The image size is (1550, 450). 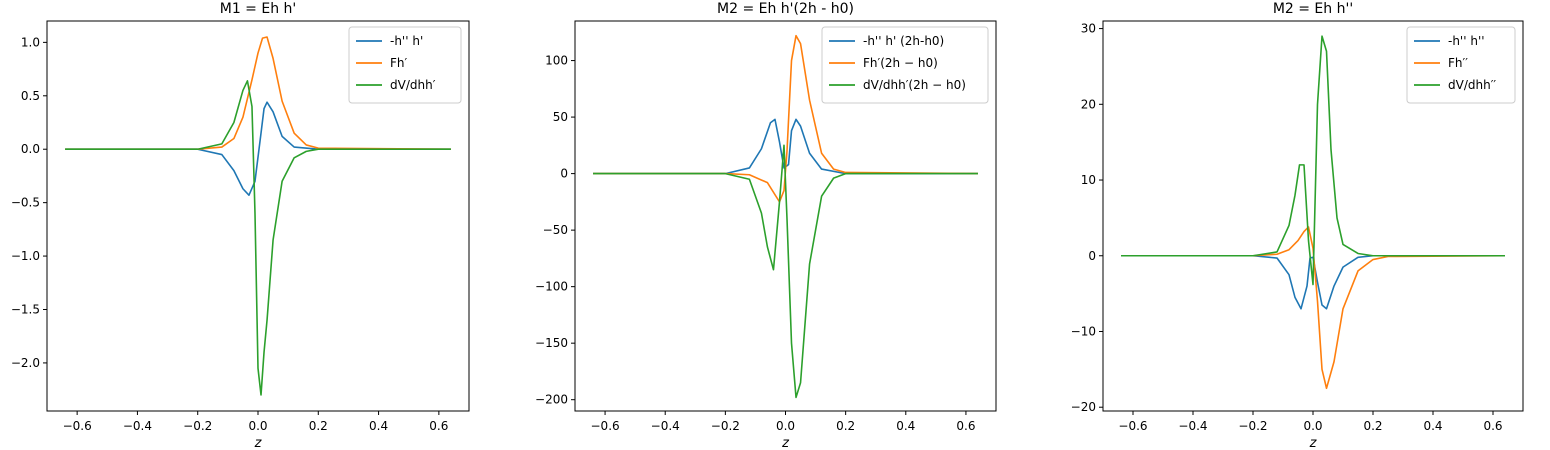 I want to click on legend-label: dV/dhh′(2h − h0), so click(x=914, y=85).